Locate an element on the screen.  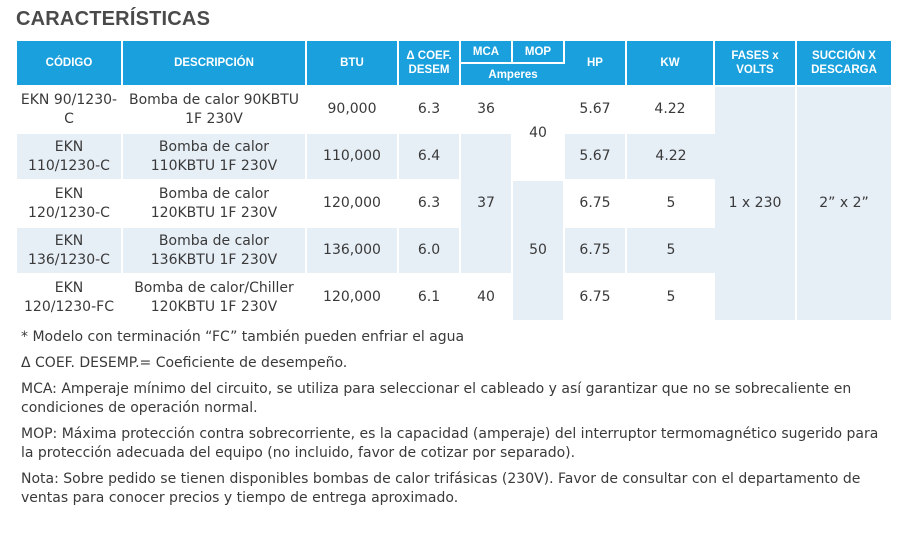
cell-mca: 40 is located at coordinates (487, 298).